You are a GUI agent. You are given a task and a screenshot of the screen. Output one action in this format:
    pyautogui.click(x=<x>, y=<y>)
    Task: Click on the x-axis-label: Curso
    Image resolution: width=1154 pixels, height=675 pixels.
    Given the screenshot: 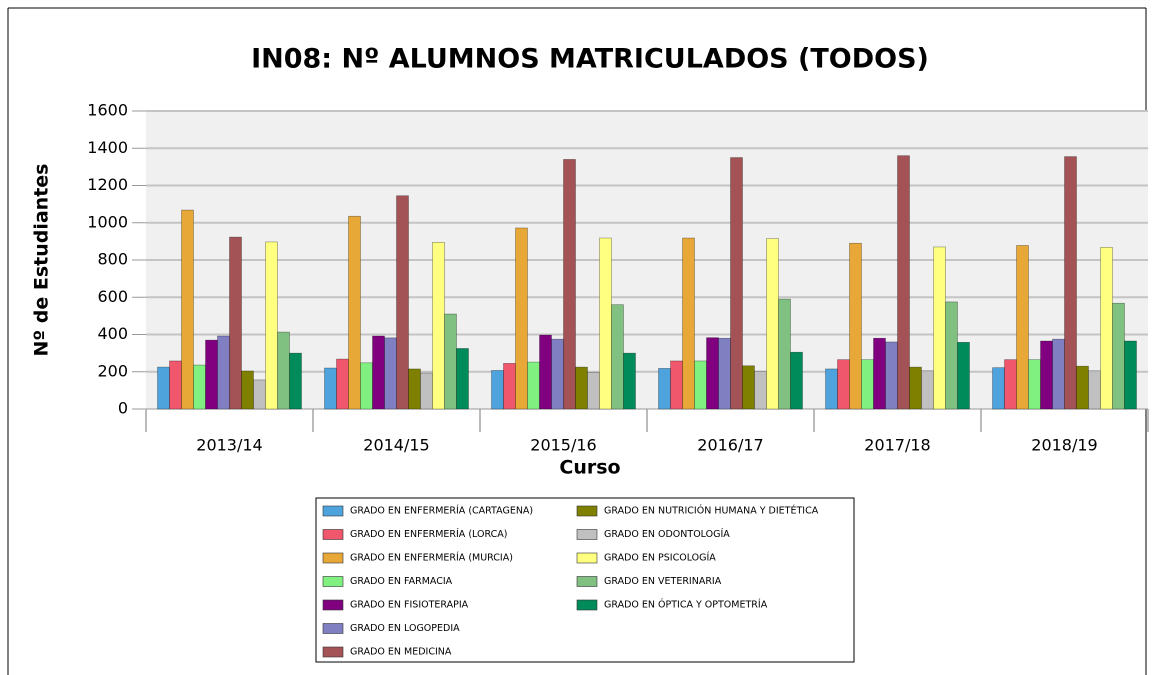 What is the action you would take?
    pyautogui.click(x=589, y=468)
    